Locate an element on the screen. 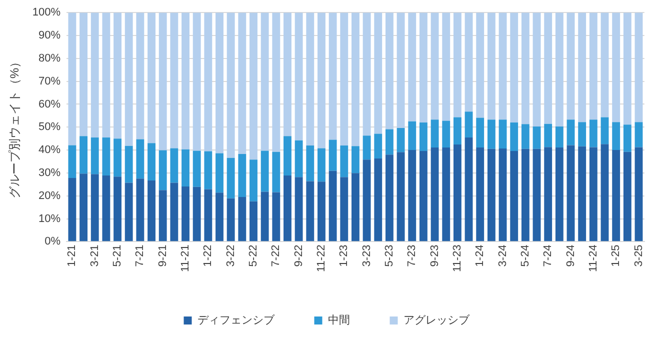 The width and height of the screenshot is (655, 338). y-tick-label: 10% is located at coordinates (49, 218).